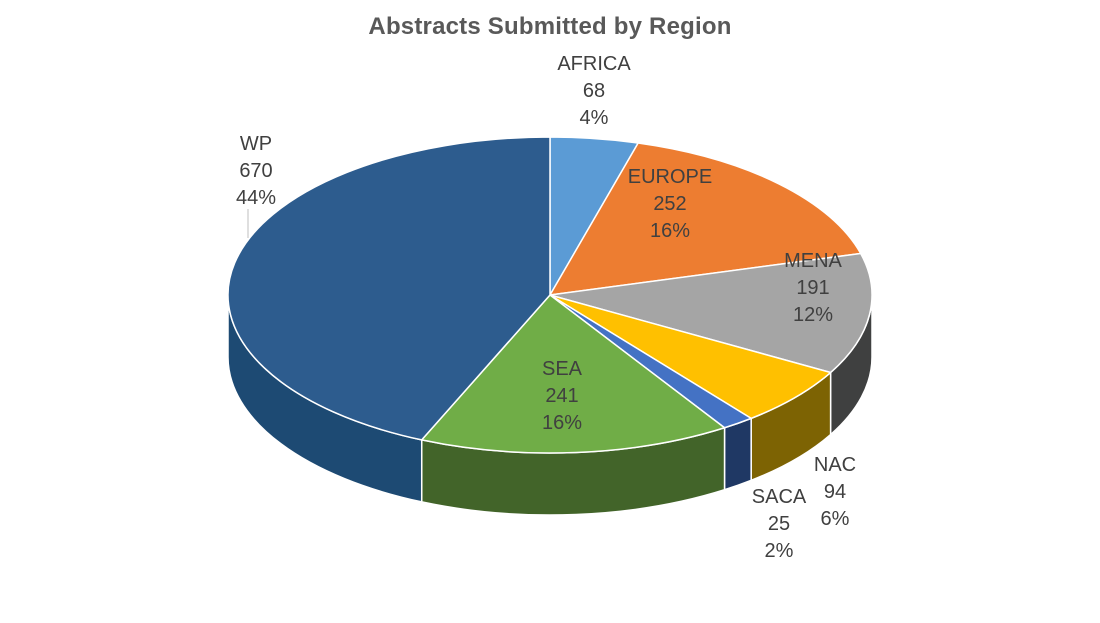  What do you see at coordinates (813, 288) in the screenshot?
I see `data-label-MENA: MENA 191 12%` at bounding box center [813, 288].